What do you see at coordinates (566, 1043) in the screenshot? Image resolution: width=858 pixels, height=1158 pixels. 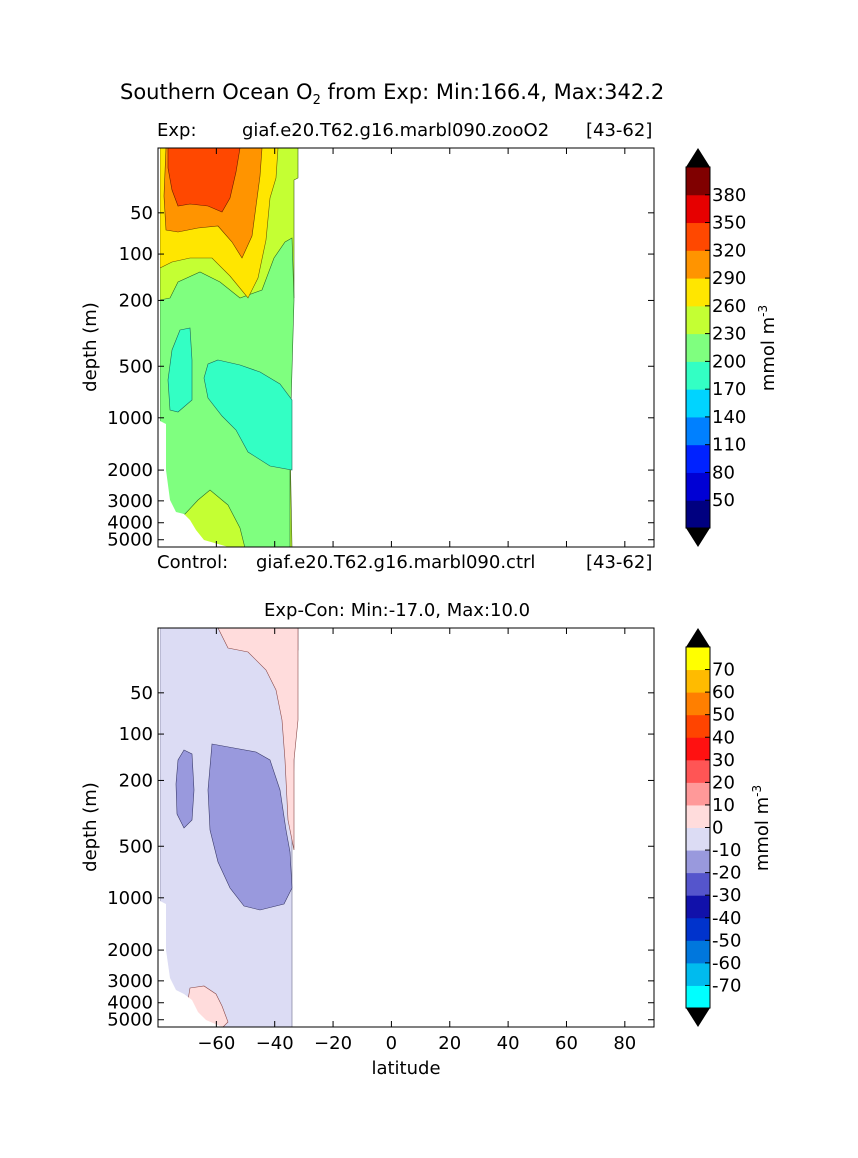 I see `x-tick-label: 60` at bounding box center [566, 1043].